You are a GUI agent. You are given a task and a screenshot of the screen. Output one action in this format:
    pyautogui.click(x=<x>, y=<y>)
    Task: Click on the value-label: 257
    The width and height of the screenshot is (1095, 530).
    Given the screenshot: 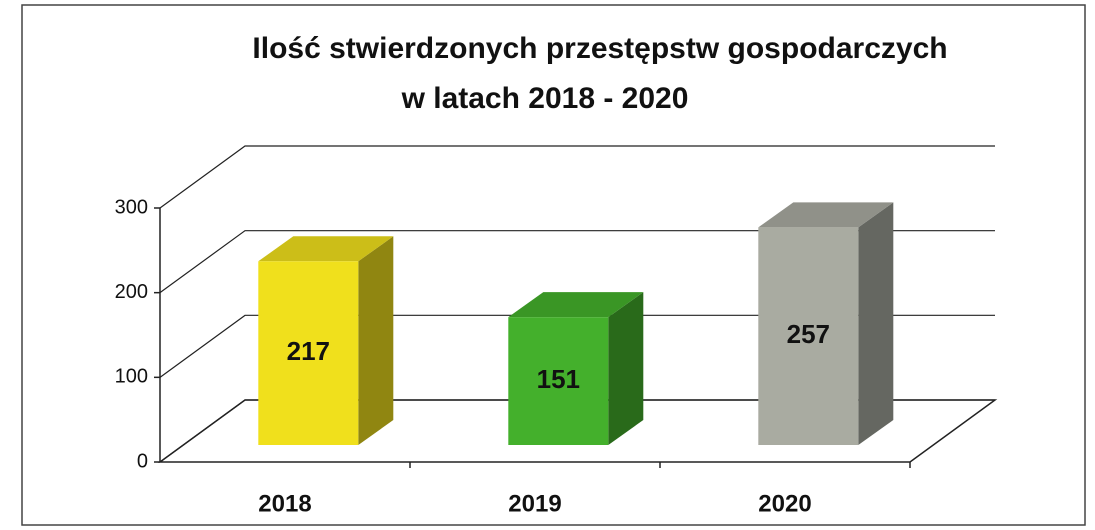 What is the action you would take?
    pyautogui.click(x=808, y=334)
    